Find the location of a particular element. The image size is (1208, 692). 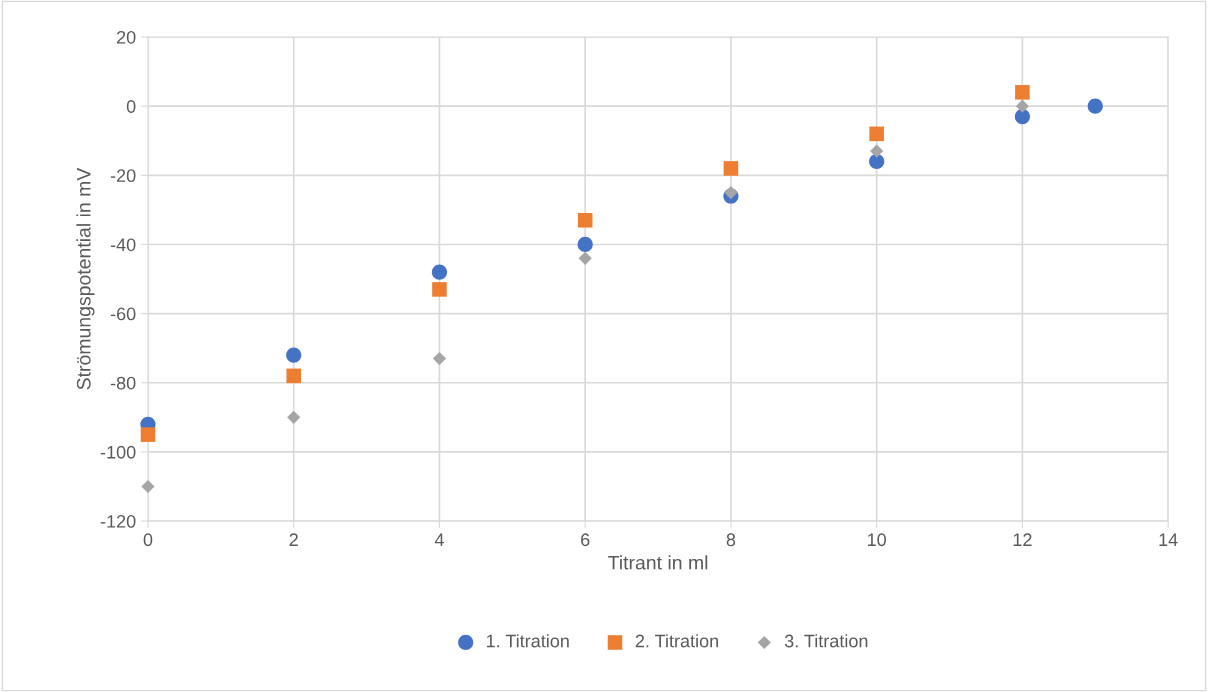

x-tick-label: 14 is located at coordinates (1168, 539).